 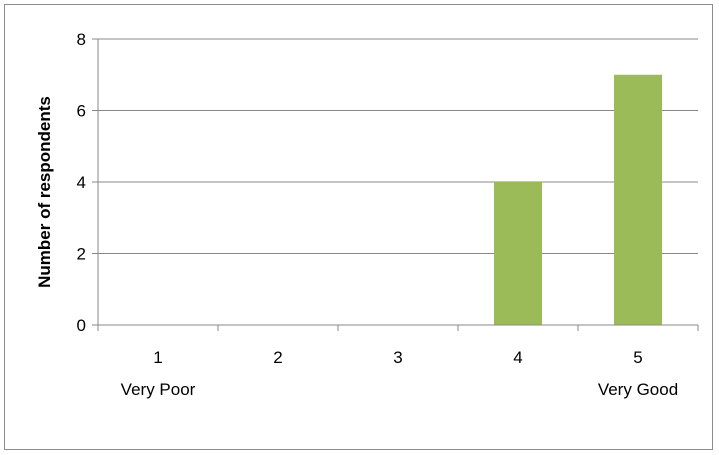 I want to click on bars, so click(x=578, y=199).